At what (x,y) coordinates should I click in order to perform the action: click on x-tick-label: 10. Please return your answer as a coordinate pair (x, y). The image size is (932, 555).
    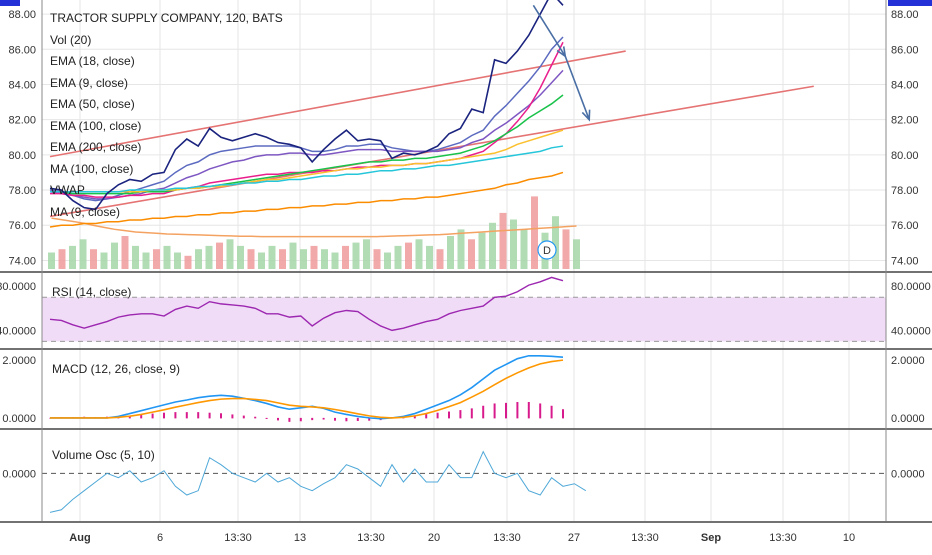
    Looking at the image, I should click on (849, 538).